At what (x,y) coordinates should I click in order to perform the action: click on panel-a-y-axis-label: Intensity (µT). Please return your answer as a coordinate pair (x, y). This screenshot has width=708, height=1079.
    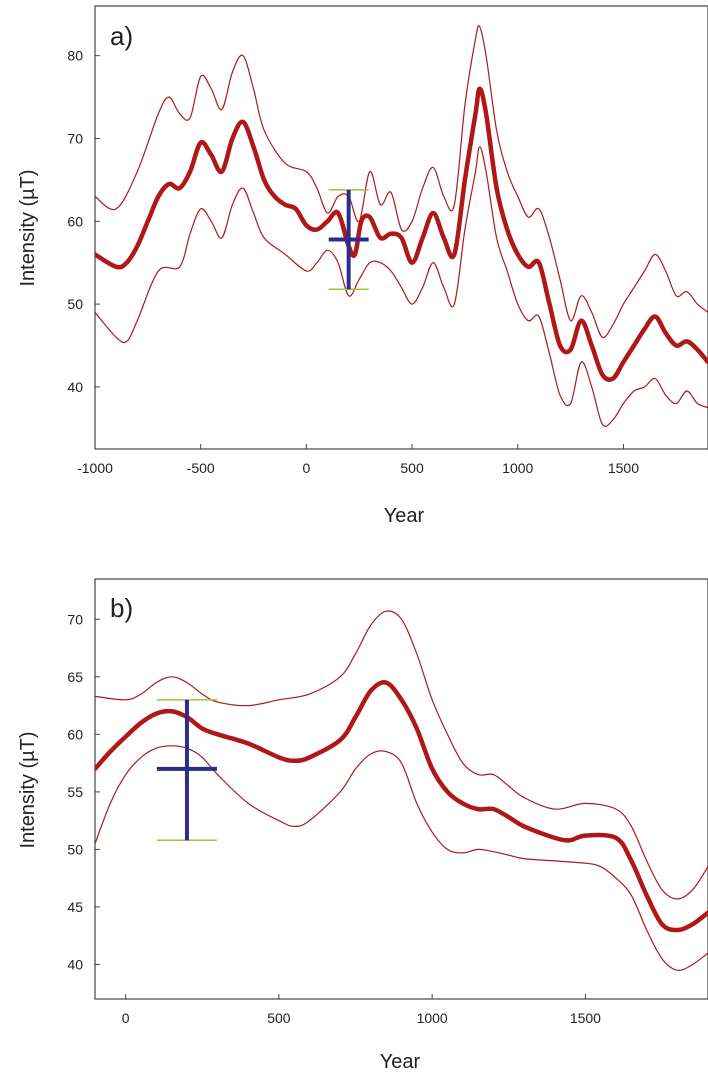
    Looking at the image, I should click on (28, 227).